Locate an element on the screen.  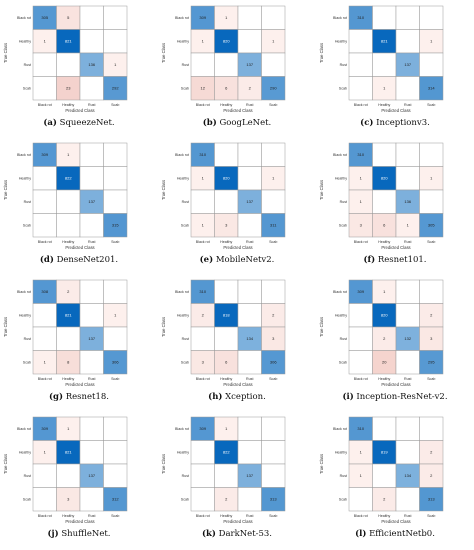
caption-letter: (l) is located at coordinates (361, 534).